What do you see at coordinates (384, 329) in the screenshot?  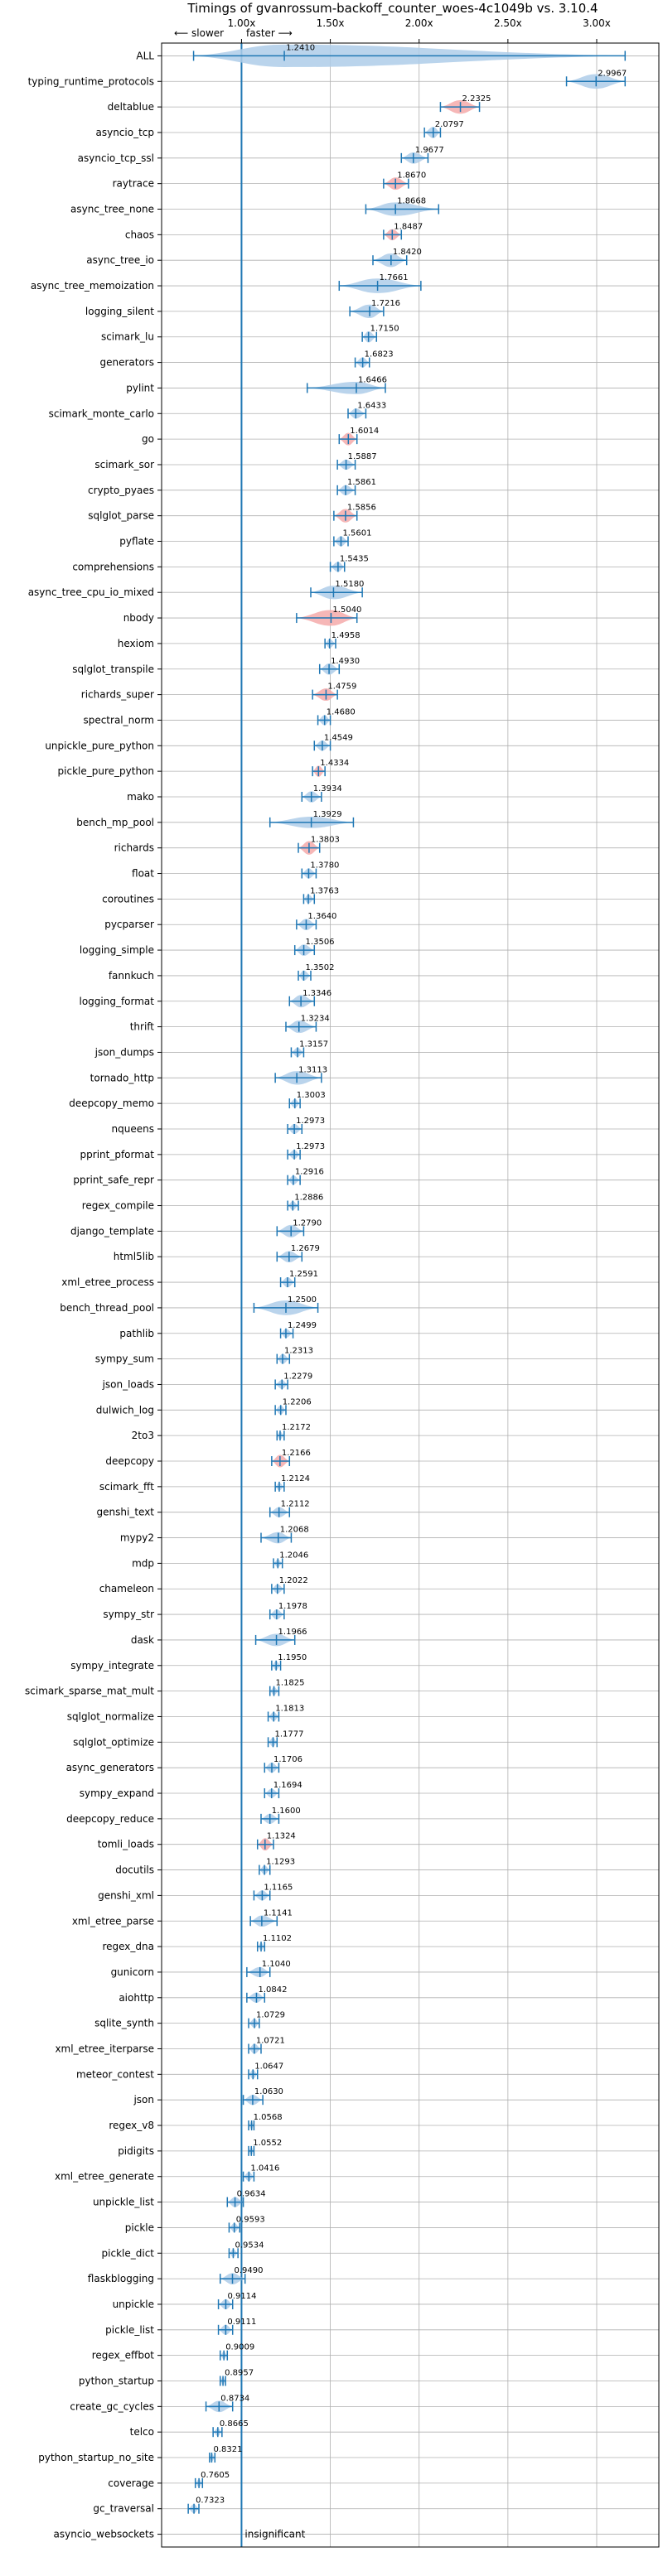 I see `value-label: 1.7150` at bounding box center [384, 329].